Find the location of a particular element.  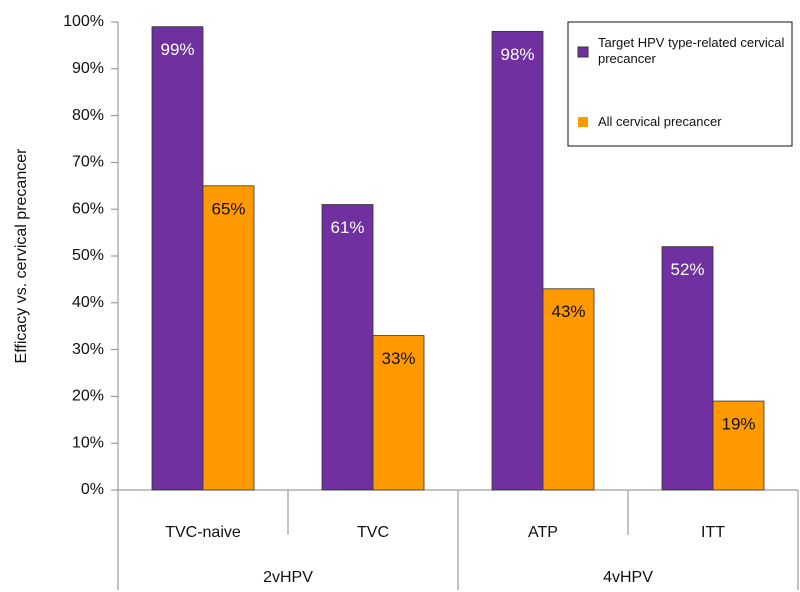

value-label: 65% is located at coordinates (228, 208).